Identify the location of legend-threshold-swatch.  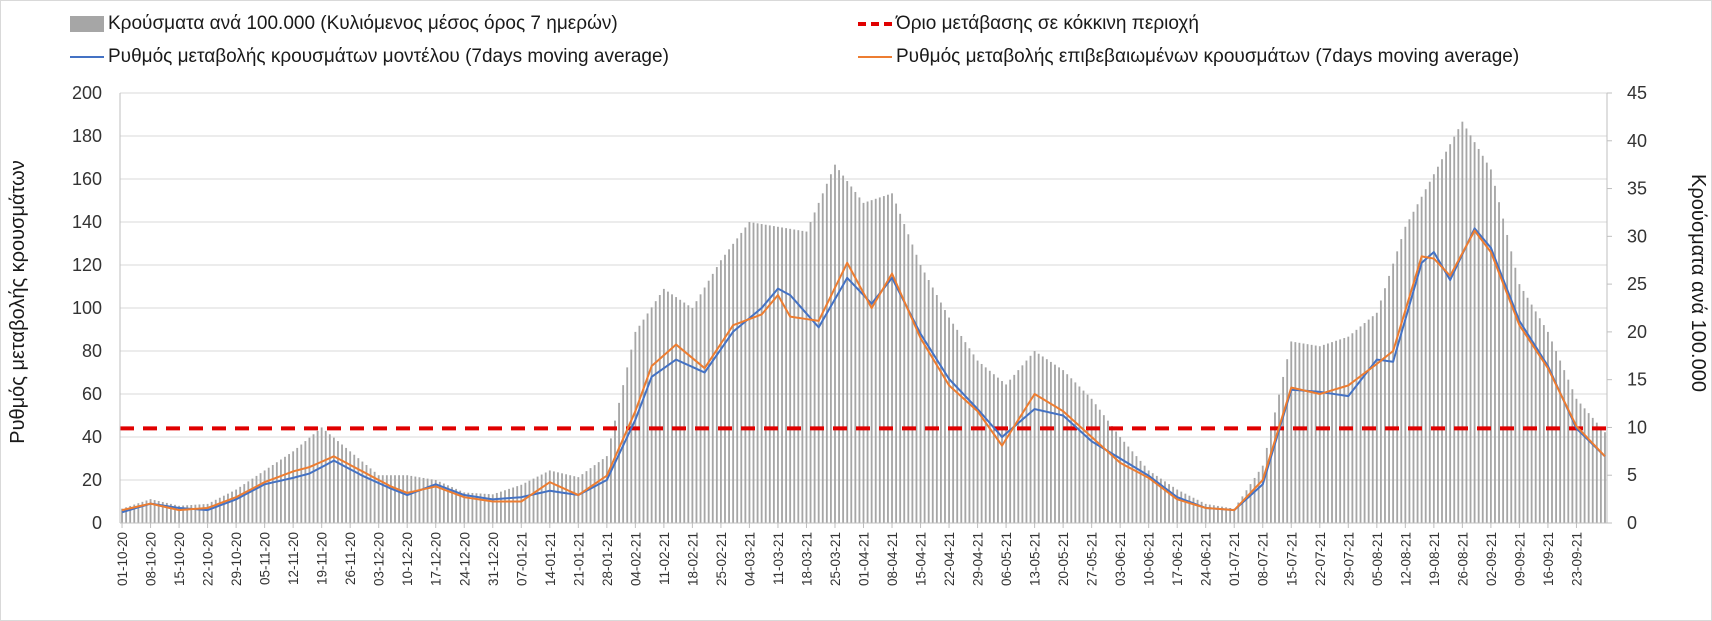
(875, 24).